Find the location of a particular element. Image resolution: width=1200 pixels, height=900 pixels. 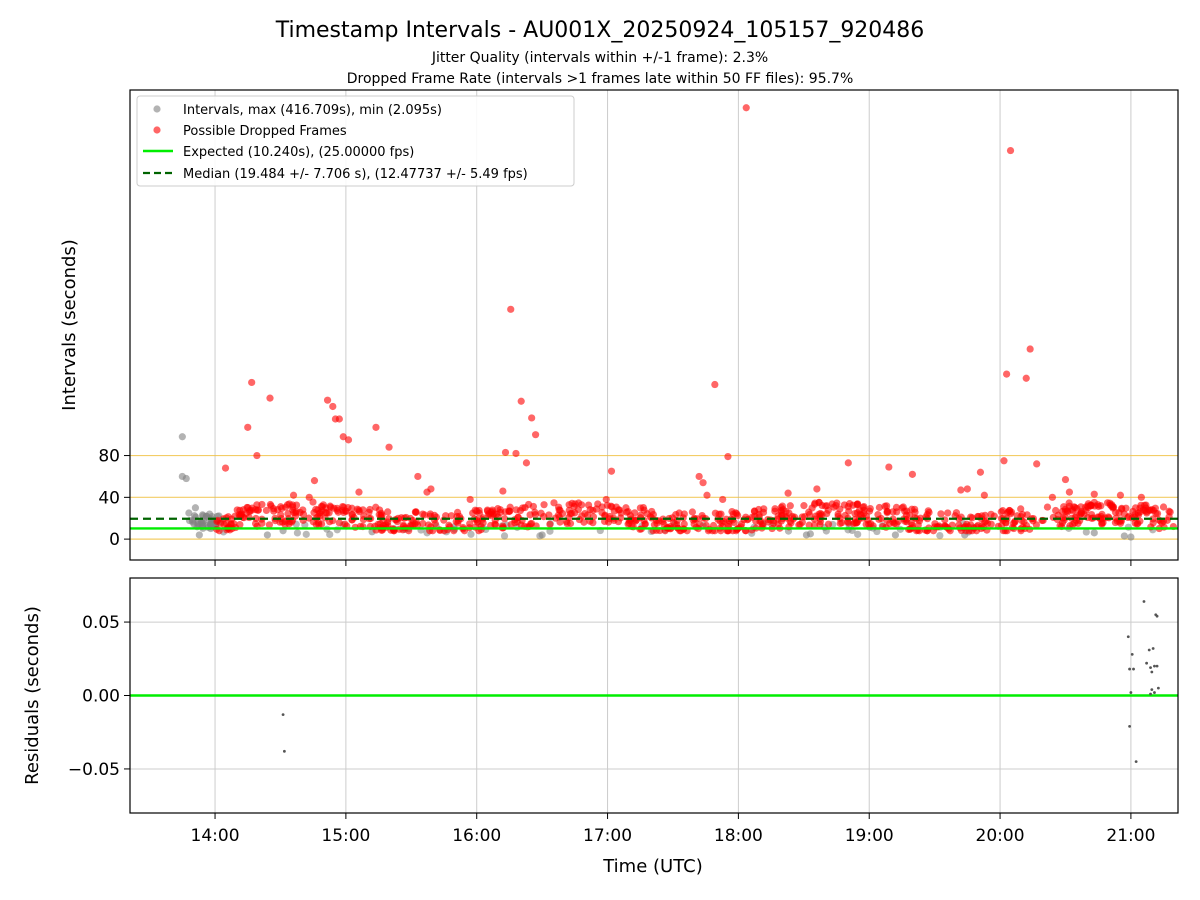

legend-dropped-label: Possible Dropped Frames is located at coordinates (265, 131).